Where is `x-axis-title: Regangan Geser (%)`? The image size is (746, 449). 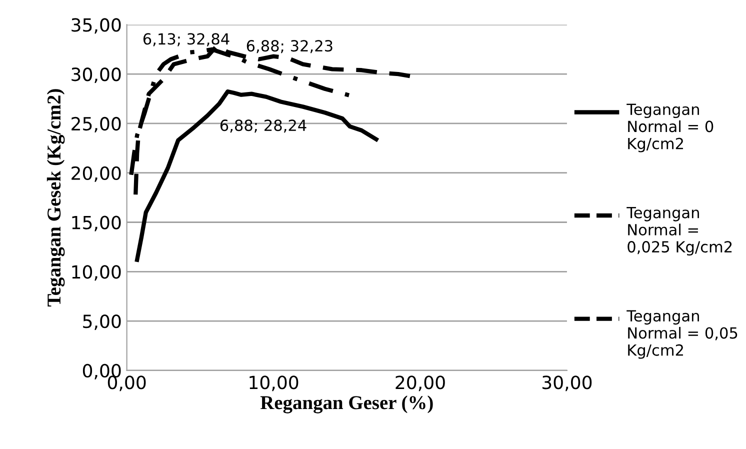 x-axis-title: Regangan Geser (%) is located at coordinates (346, 405).